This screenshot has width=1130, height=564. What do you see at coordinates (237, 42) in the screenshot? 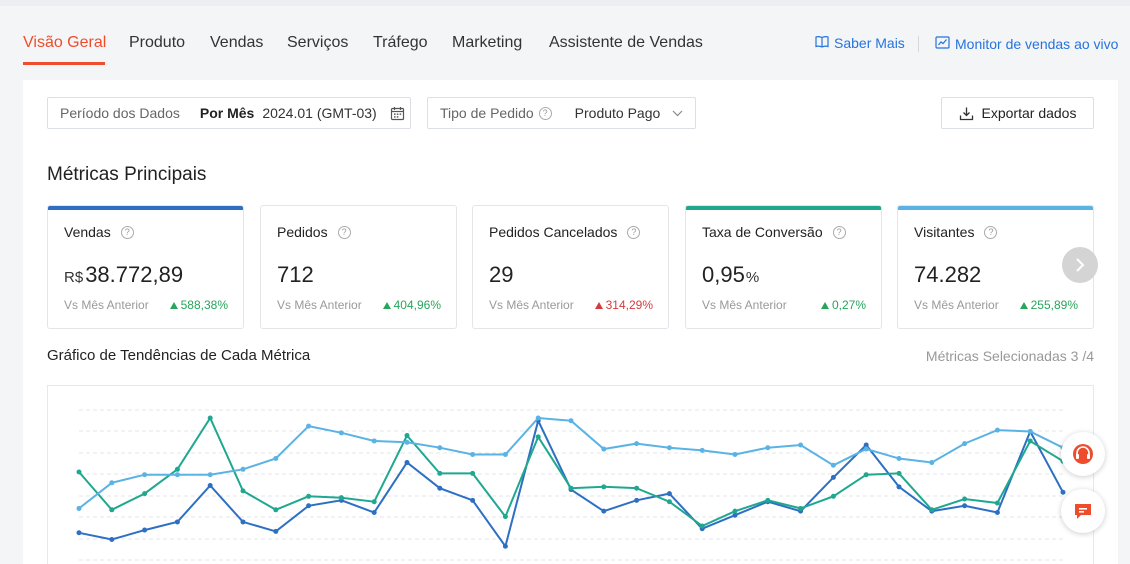
I see `tab-vendas: Vendas` at bounding box center [237, 42].